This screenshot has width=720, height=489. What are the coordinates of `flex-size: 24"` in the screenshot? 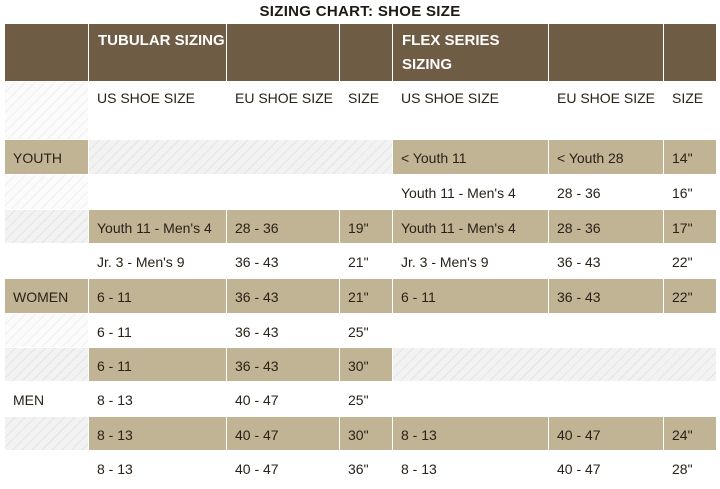 It's located at (690, 434).